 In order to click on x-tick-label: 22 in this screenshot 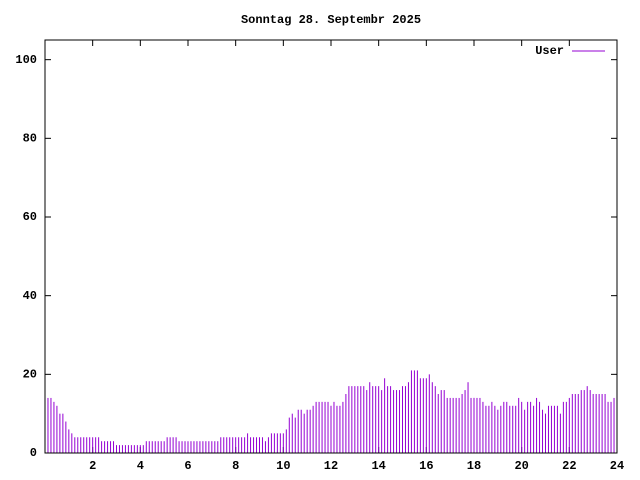, I will do `click(569, 466)`.